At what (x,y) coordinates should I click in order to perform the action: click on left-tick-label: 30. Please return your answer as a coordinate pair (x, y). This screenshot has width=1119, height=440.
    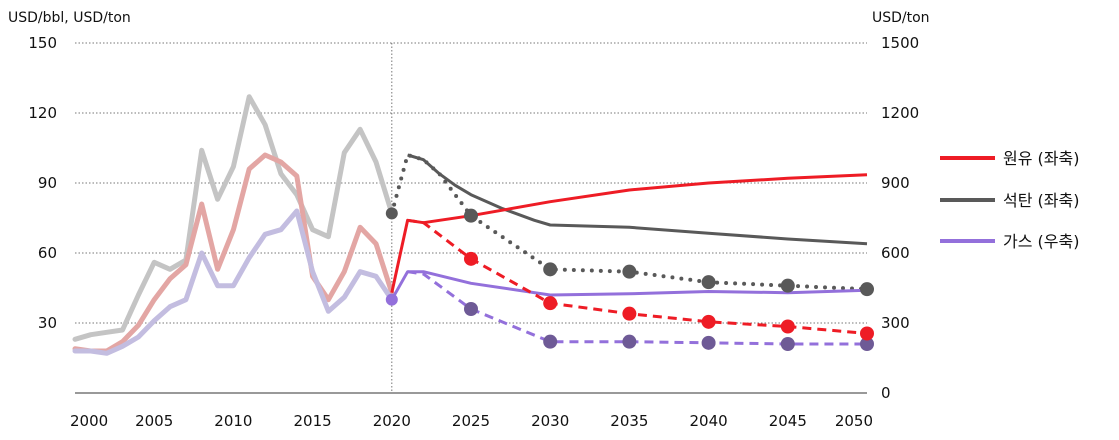
    Looking at the image, I should click on (47, 323).